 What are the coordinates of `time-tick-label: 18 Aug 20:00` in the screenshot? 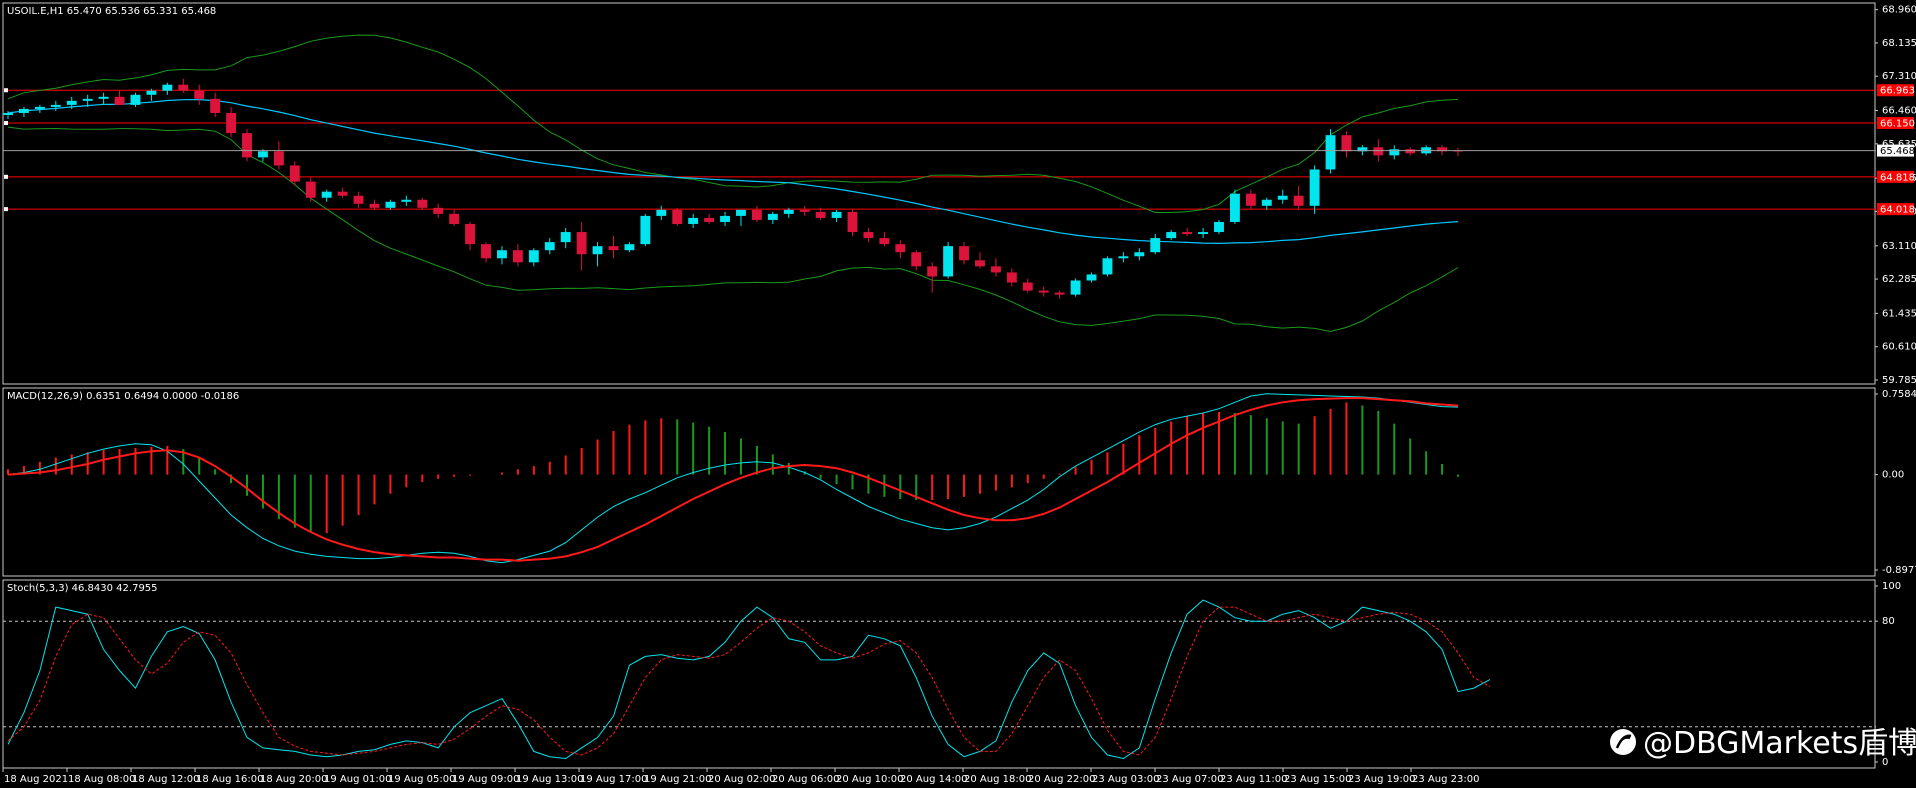 It's located at (293, 779).